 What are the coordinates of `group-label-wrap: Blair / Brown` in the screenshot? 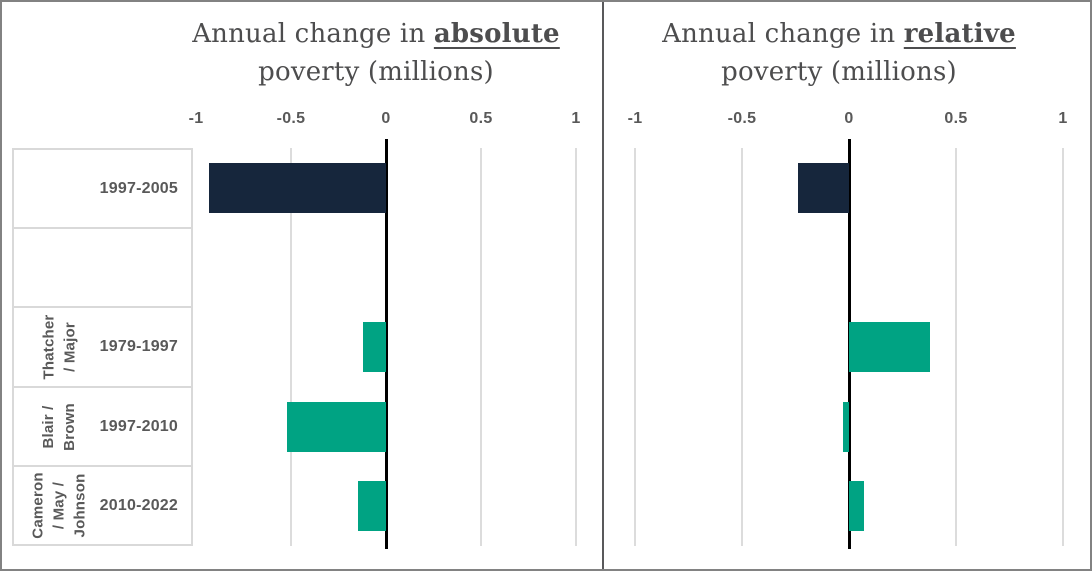 It's located at (59, 426).